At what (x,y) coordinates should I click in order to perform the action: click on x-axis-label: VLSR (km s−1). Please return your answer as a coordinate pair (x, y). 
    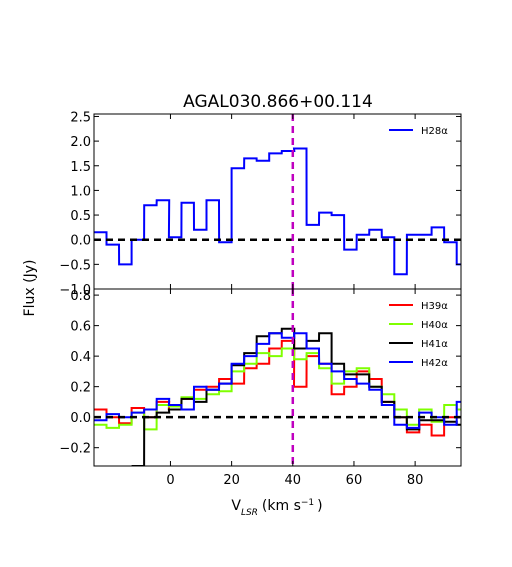
    Looking at the image, I should click on (276, 508).